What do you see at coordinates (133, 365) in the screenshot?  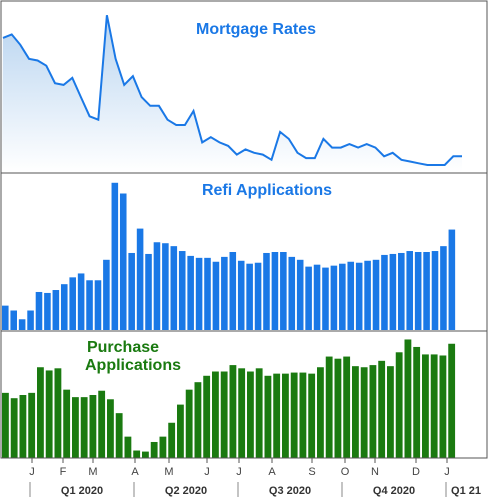 I see `purchase-title-line2: Applications` at bounding box center [133, 365].